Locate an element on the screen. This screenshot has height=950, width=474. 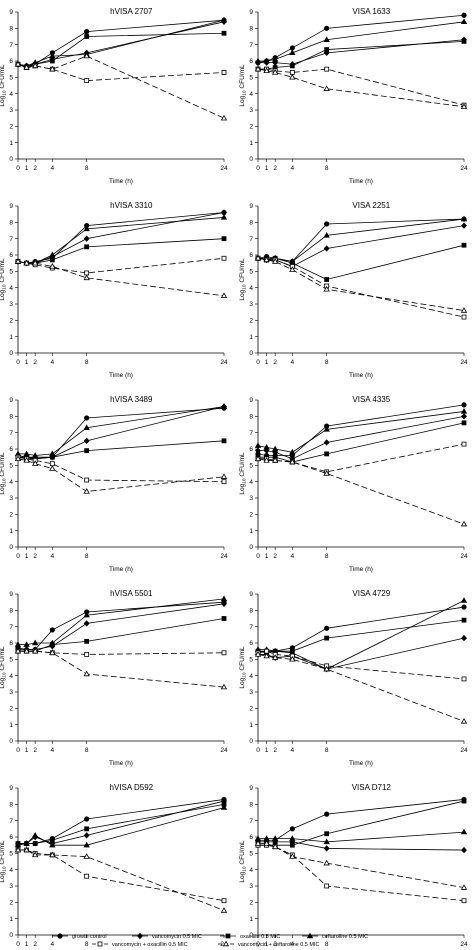
y-tick-label: 3 is located at coordinates (11, 110).